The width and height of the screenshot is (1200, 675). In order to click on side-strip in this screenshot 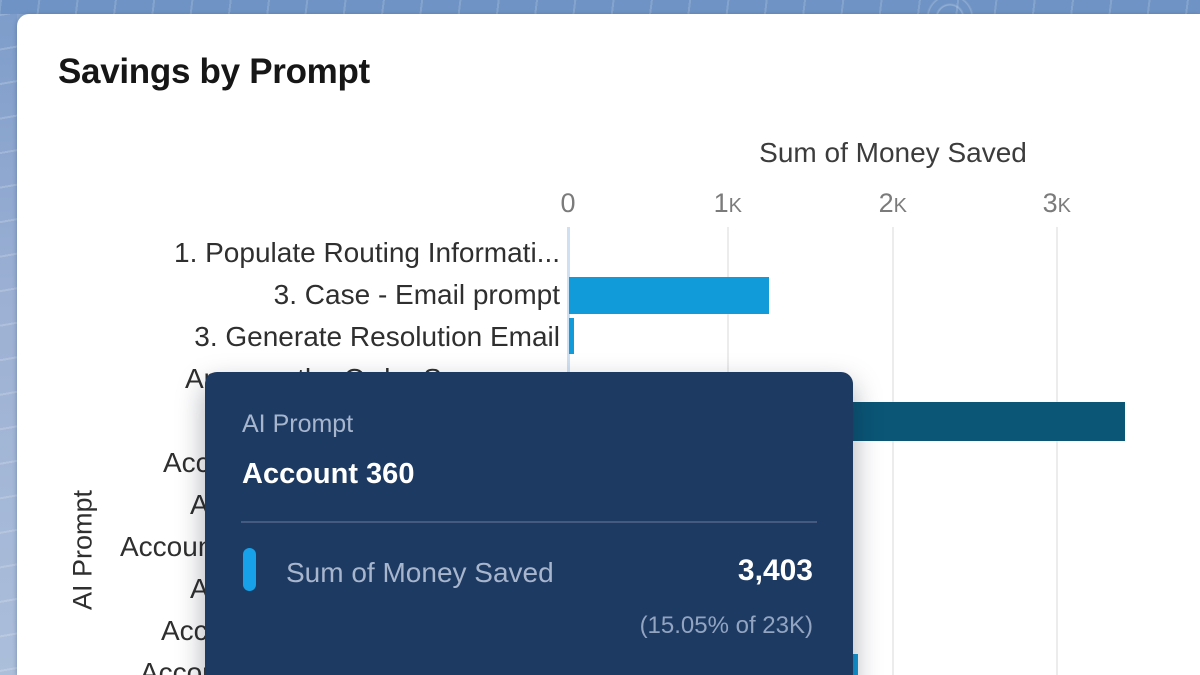, I will do `click(8, 344)`.